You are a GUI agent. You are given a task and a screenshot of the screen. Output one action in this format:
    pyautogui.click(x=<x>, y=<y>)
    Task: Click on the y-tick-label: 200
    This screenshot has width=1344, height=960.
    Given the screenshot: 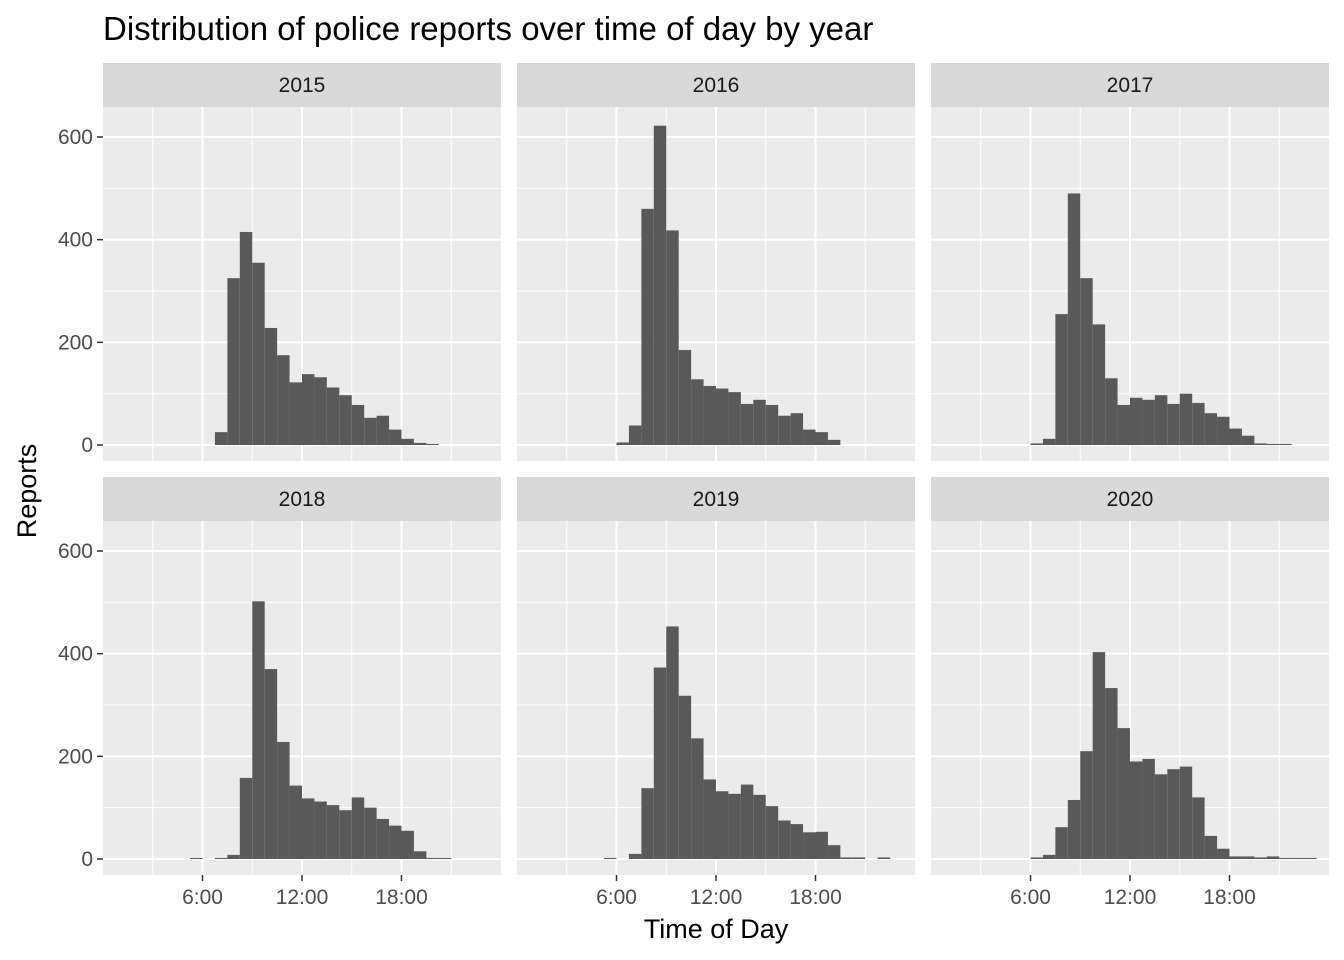 What is the action you would take?
    pyautogui.click(x=75, y=342)
    